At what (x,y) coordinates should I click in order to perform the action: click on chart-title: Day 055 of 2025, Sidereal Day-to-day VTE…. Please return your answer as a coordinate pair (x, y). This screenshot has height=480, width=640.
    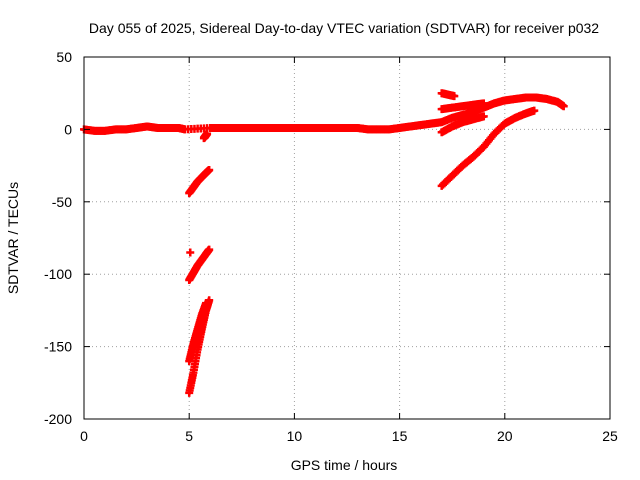
    Looking at the image, I should click on (344, 28).